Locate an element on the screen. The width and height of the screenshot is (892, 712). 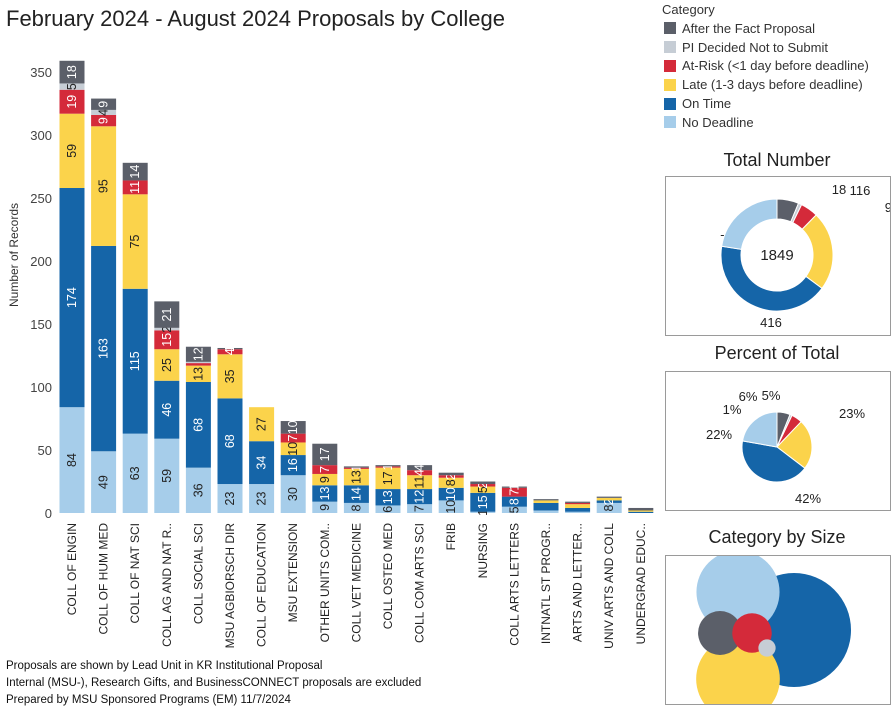
legend-item: Late (1-3 days before deadline) is located at coordinates (765, 84).